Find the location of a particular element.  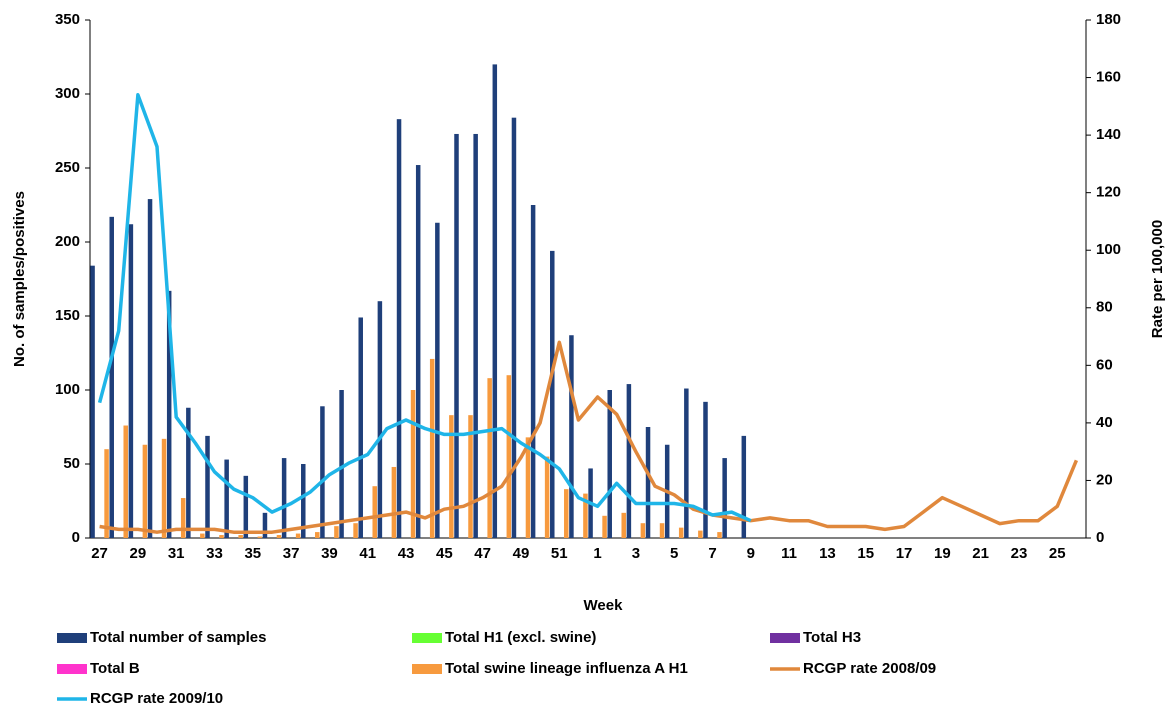

legend-label: Total number of samples is located at coordinates (178, 637).